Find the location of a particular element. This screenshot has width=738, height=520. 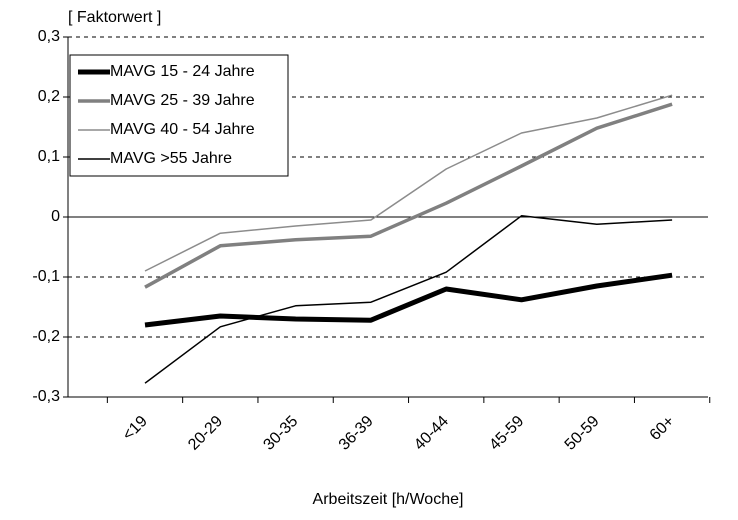

x-tick-label: <19 is located at coordinates (135, 428).